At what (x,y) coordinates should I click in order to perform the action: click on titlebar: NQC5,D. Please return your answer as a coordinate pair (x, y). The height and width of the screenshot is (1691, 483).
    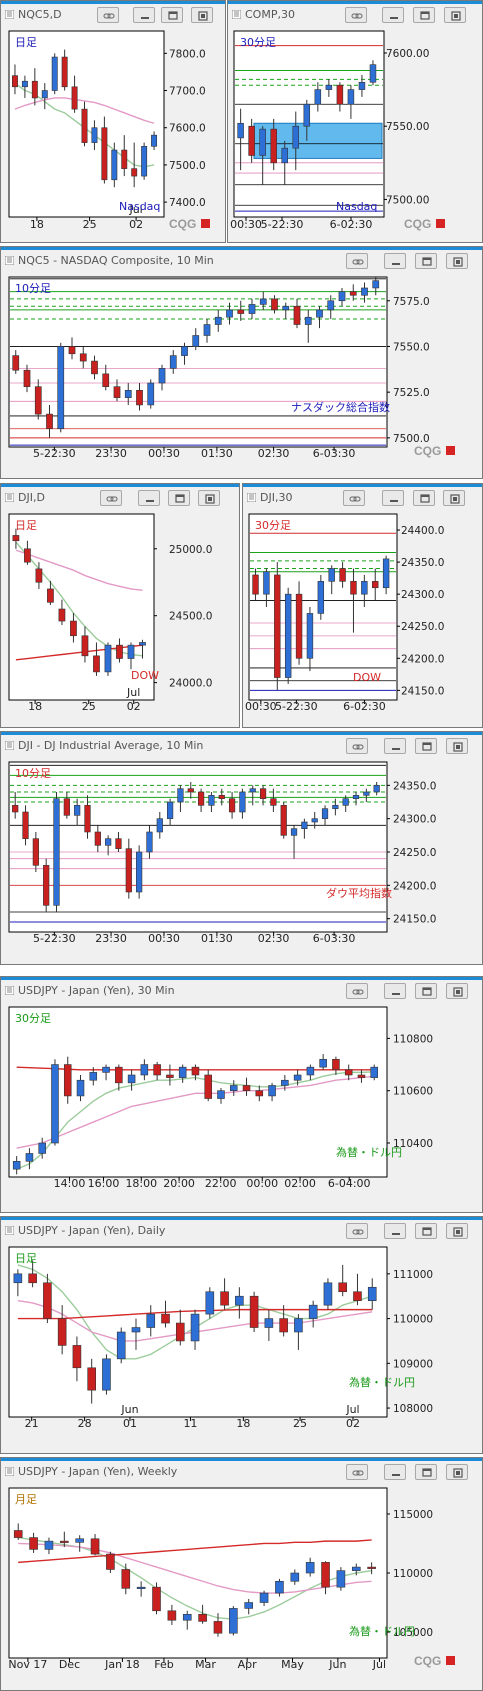
    Looking at the image, I should click on (113, 15).